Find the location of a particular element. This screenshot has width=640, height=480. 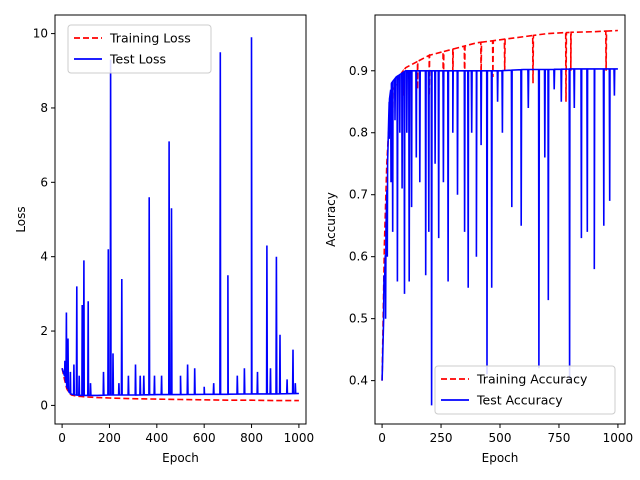

y-axis-label: Accuracy is located at coordinates (331, 219).